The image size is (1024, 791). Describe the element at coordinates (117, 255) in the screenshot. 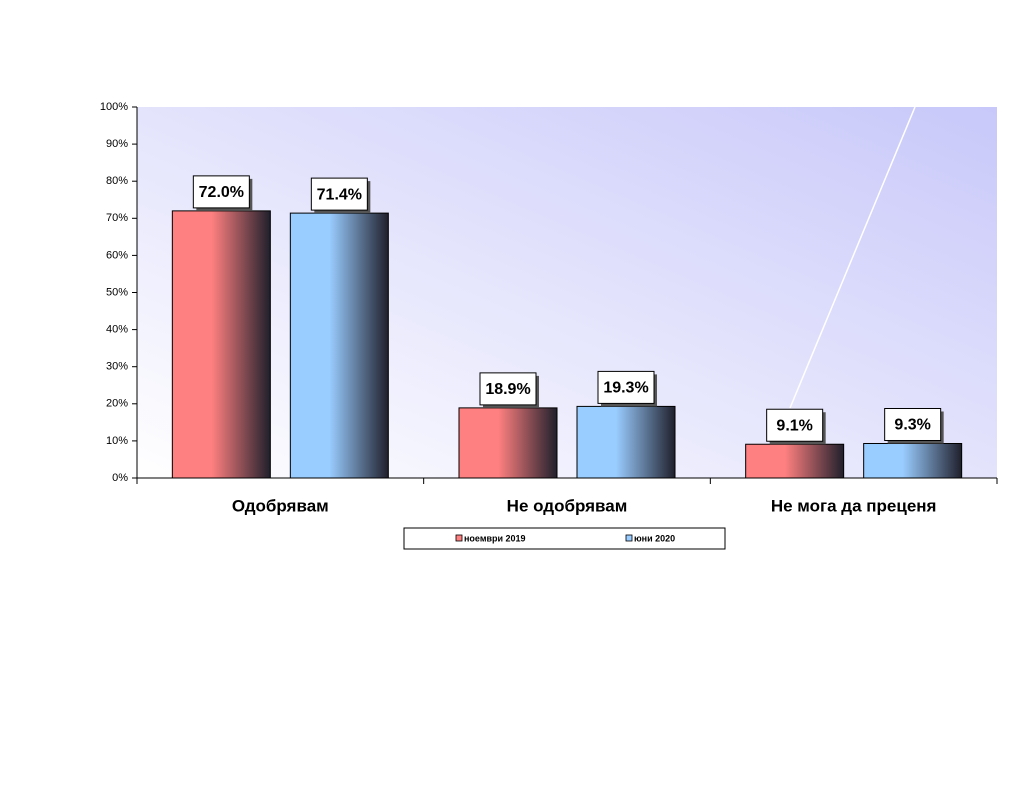

I see `y-tick-label: 60%` at that location.